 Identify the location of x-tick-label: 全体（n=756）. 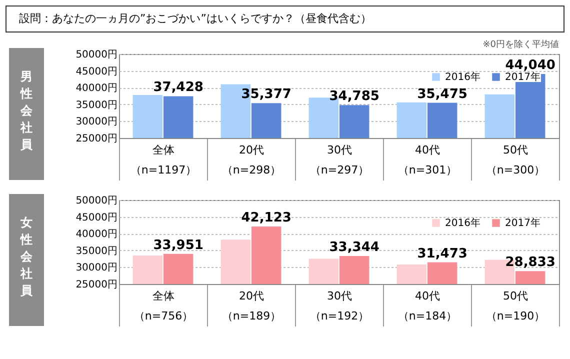
(164, 306).